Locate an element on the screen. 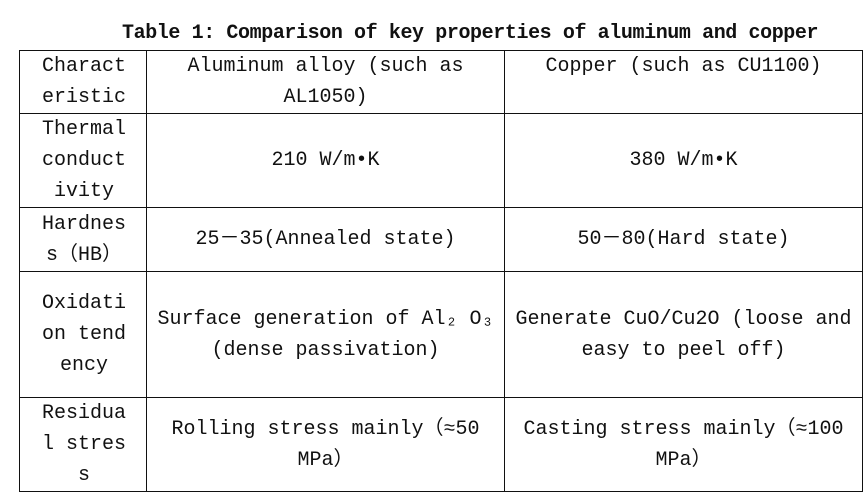 This screenshot has height=492, width=863. row-label: Thermal conductivity is located at coordinates (83, 160).